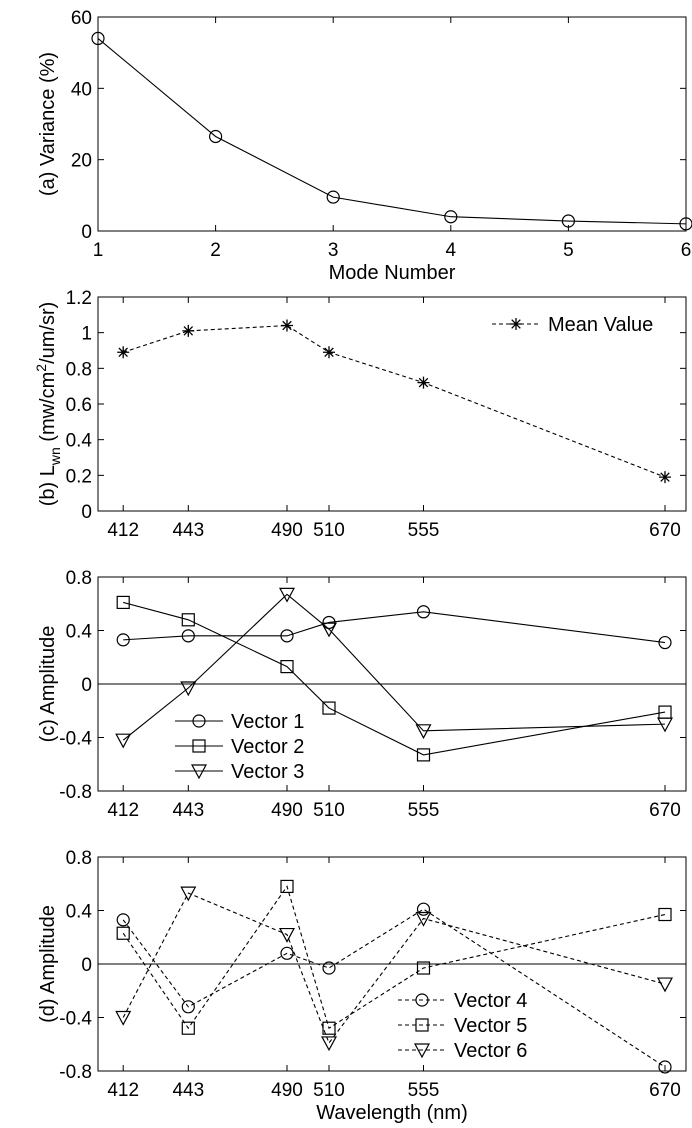 The height and width of the screenshot is (1128, 692). I want to click on y-axis-label-sup: 2, so click(41, 368).